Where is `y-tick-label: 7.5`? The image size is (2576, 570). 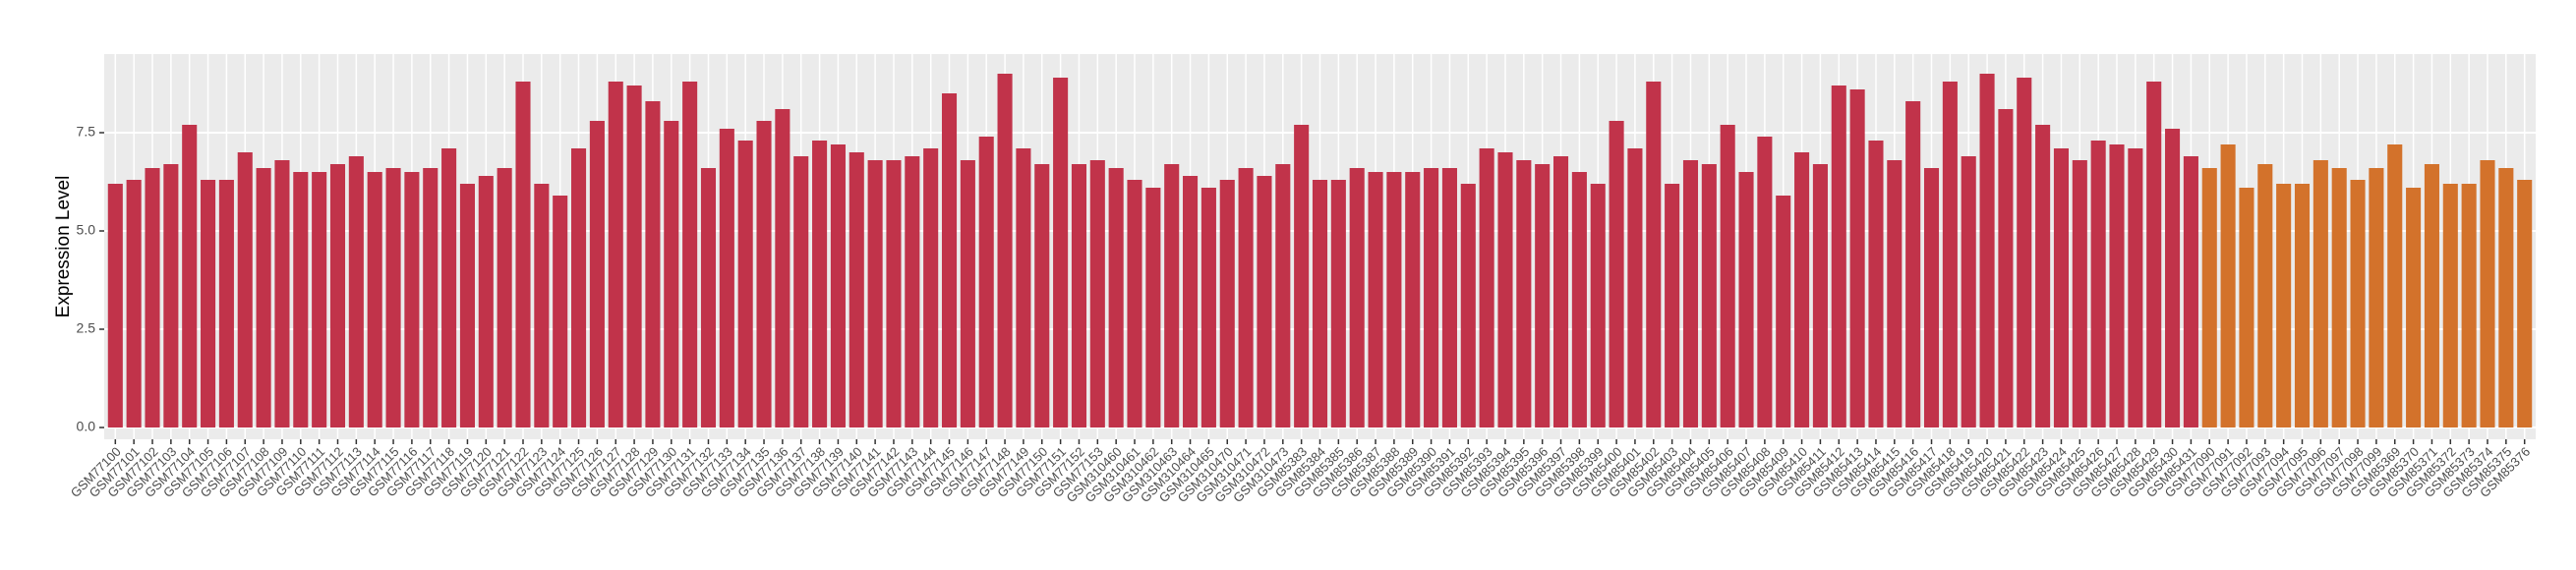 y-tick-label: 7.5 is located at coordinates (86, 132).